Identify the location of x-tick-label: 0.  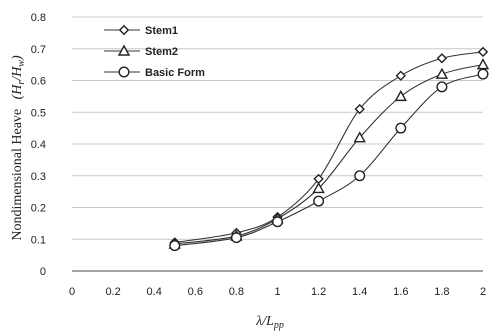
(72, 292).